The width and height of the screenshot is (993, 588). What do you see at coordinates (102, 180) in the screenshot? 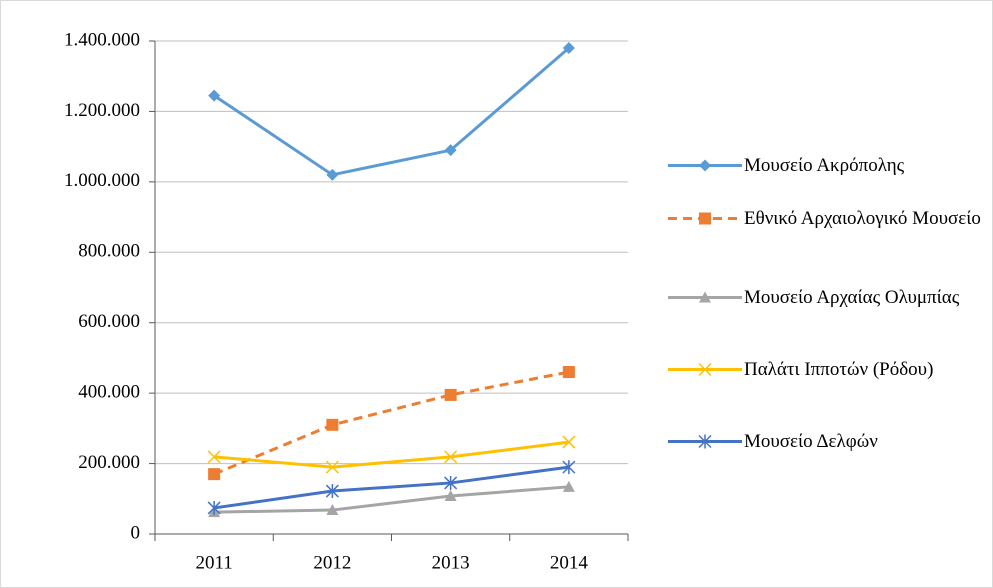
I see `y-tick-label: 1.000.000` at bounding box center [102, 180].